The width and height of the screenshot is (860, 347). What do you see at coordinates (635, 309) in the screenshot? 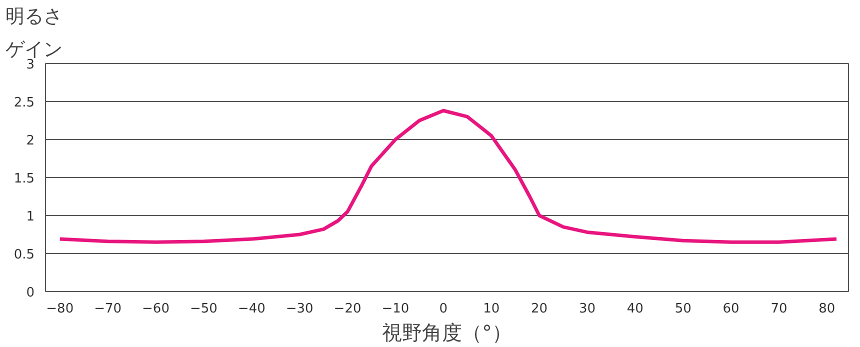
I see `x-tick-label: 40` at bounding box center [635, 309].